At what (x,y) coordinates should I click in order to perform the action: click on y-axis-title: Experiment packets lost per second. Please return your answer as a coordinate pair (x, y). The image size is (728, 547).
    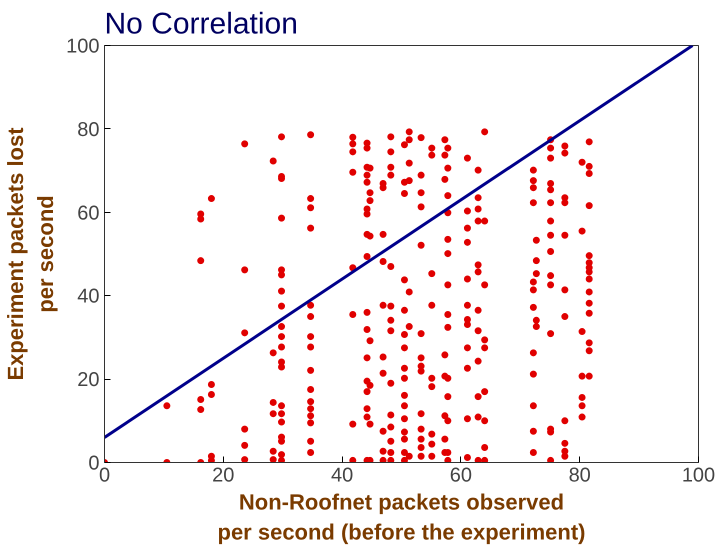
    Looking at the image, I should click on (30, 253).